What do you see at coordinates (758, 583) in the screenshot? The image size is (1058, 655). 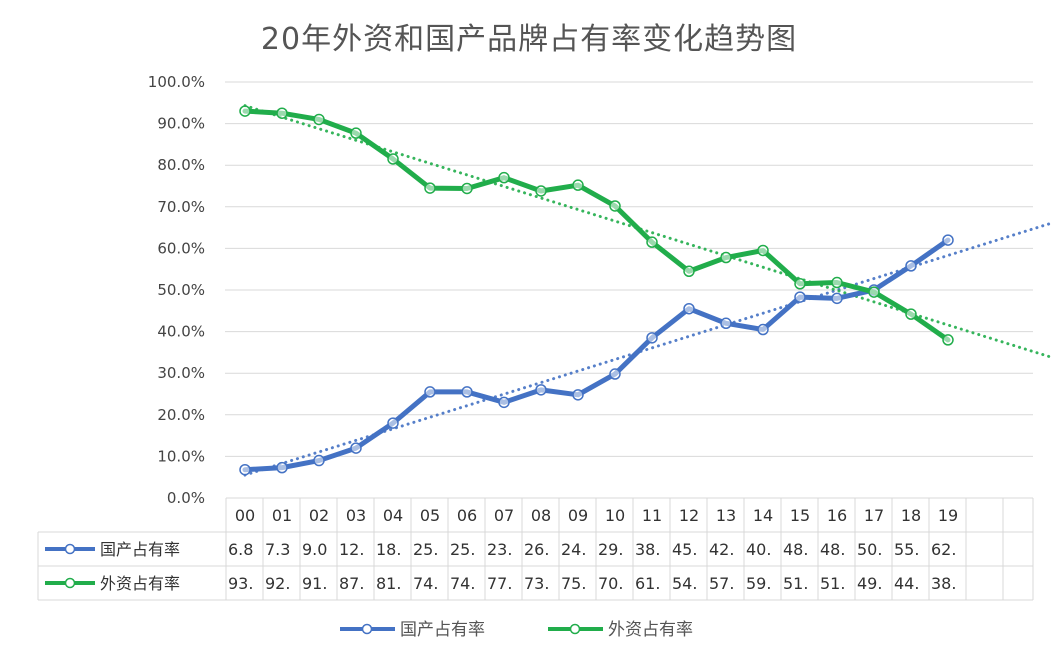 I see `table-cell: 59.` at bounding box center [758, 583].